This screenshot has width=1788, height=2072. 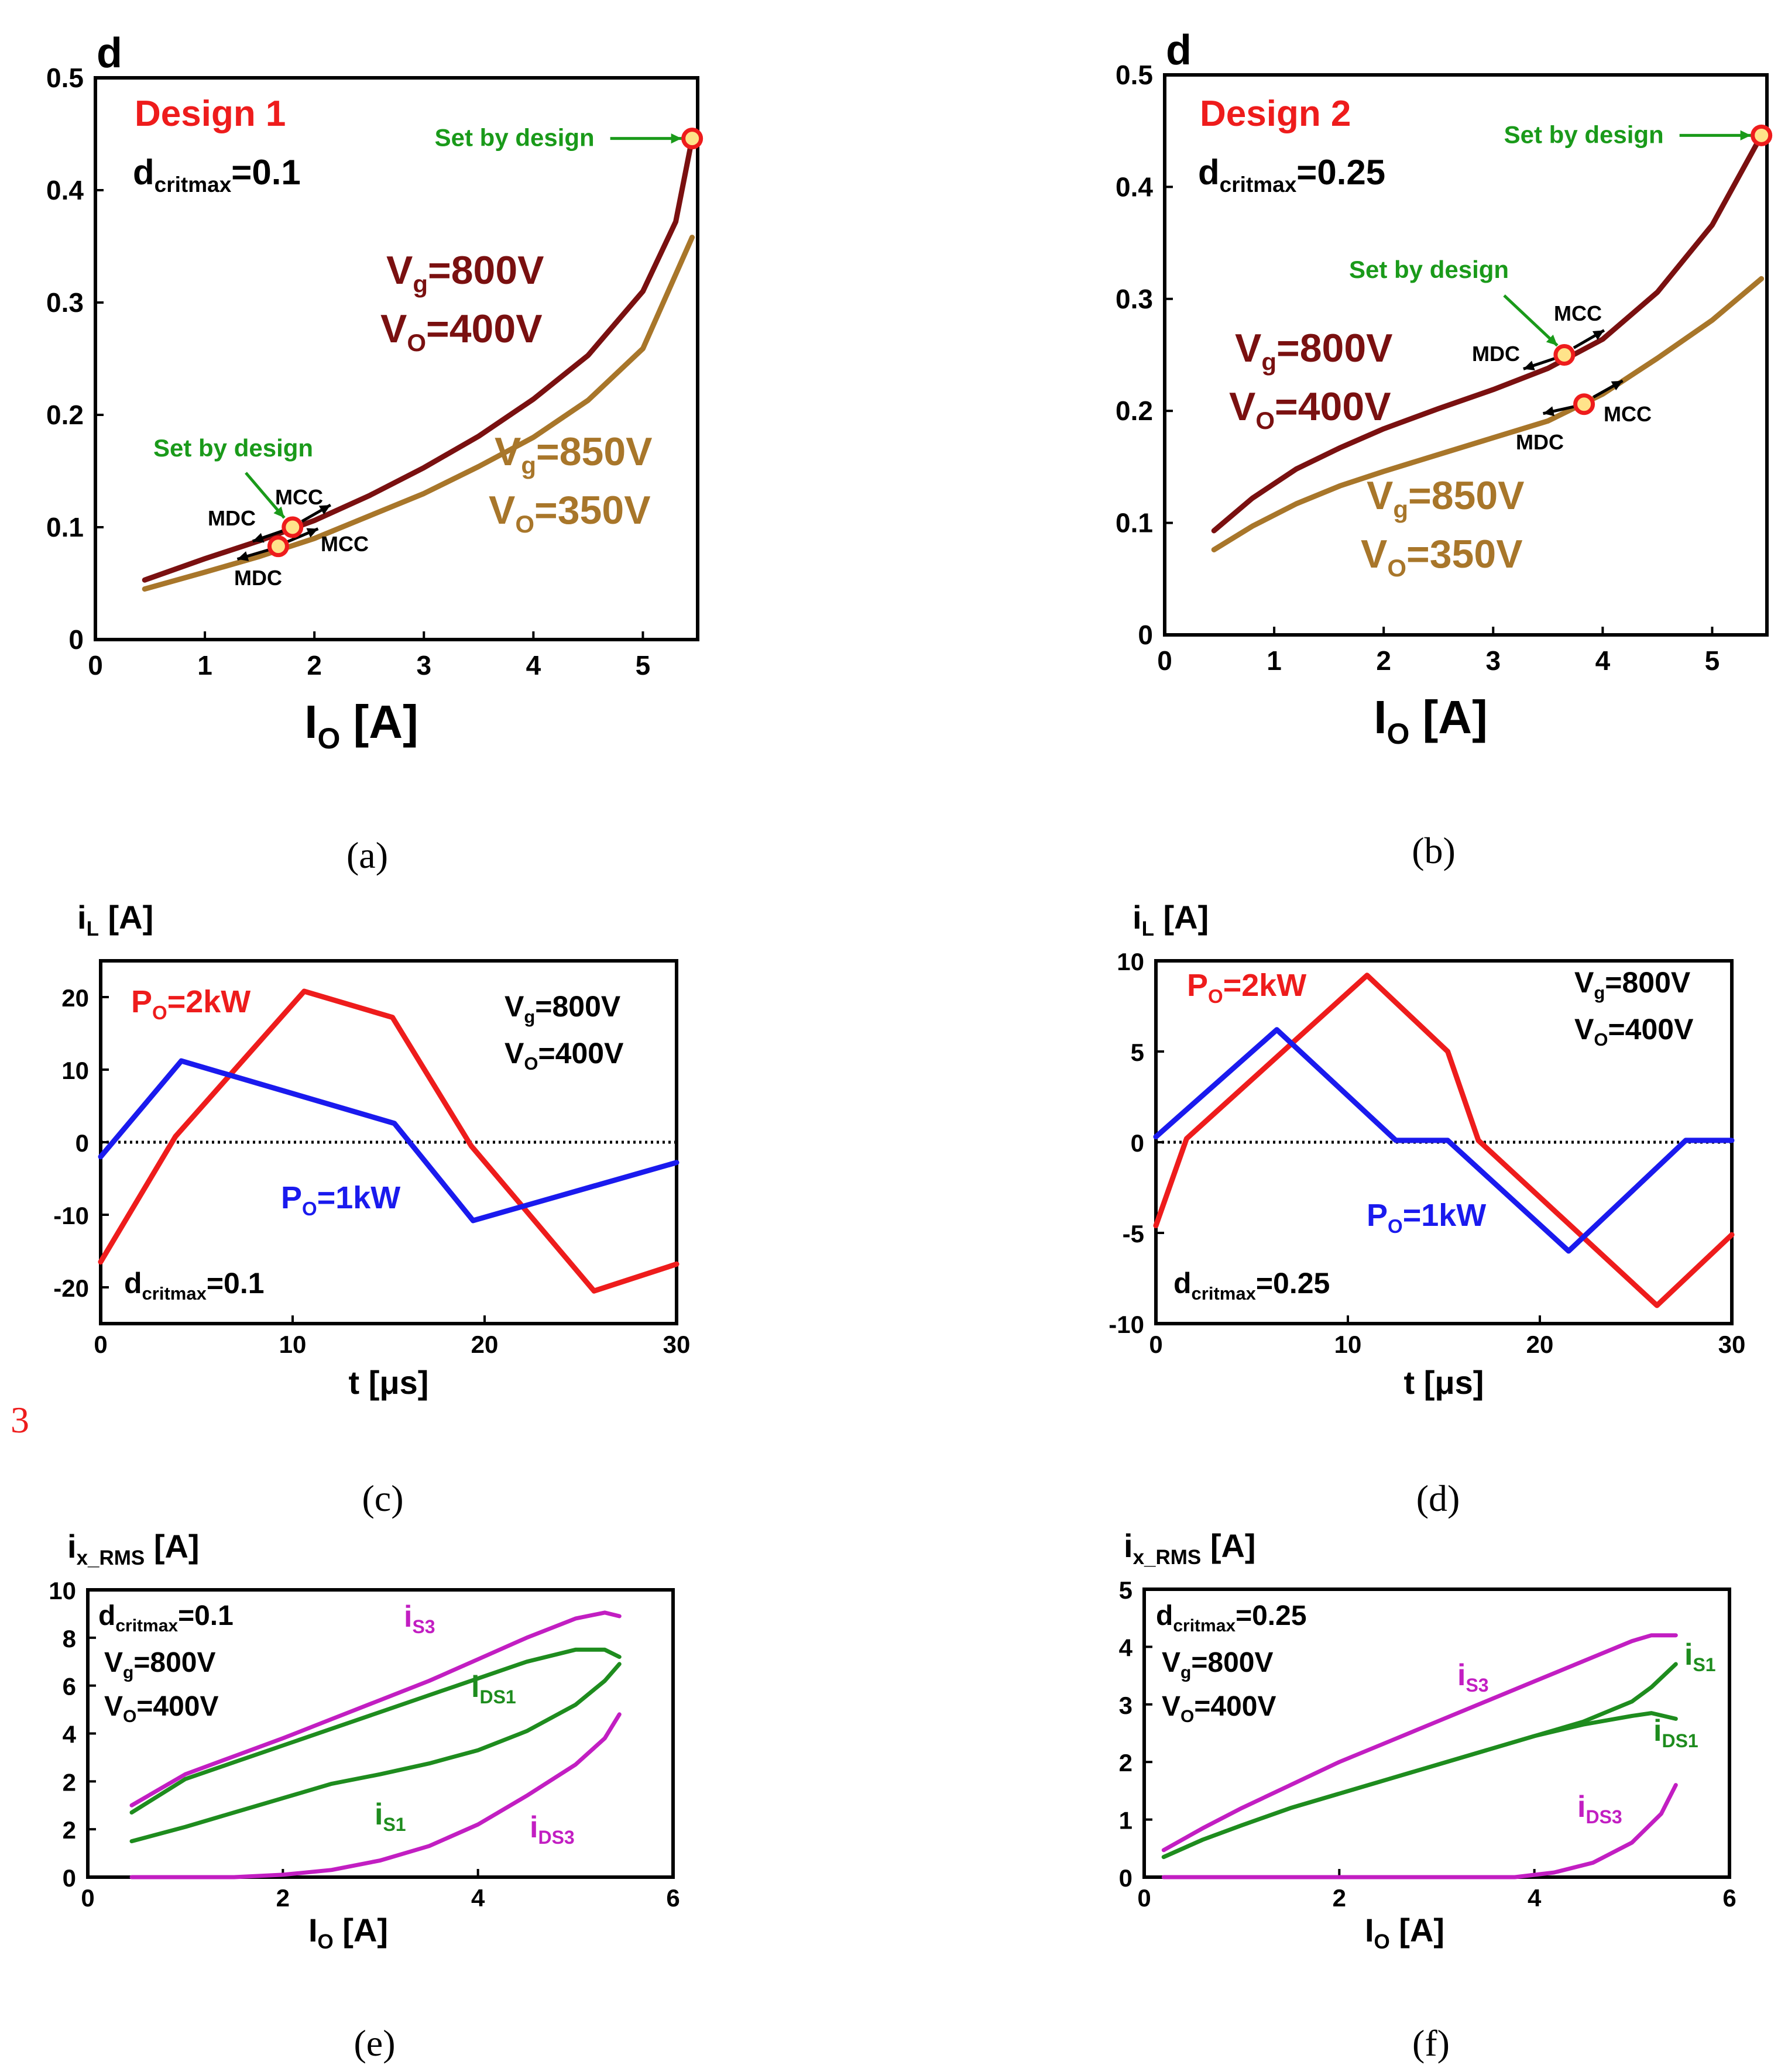 What do you see at coordinates (1426, 1217) in the screenshot?
I see `series-label-po-1kw: PO=1kW` at bounding box center [1426, 1217].